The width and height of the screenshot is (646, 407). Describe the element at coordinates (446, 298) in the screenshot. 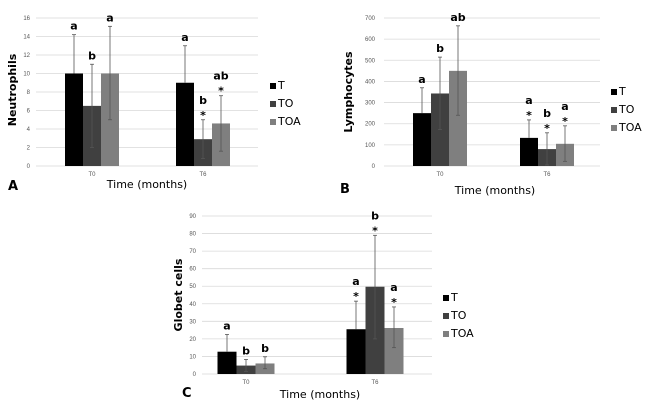

I see `panel-c-legend-swatch-t` at that location.